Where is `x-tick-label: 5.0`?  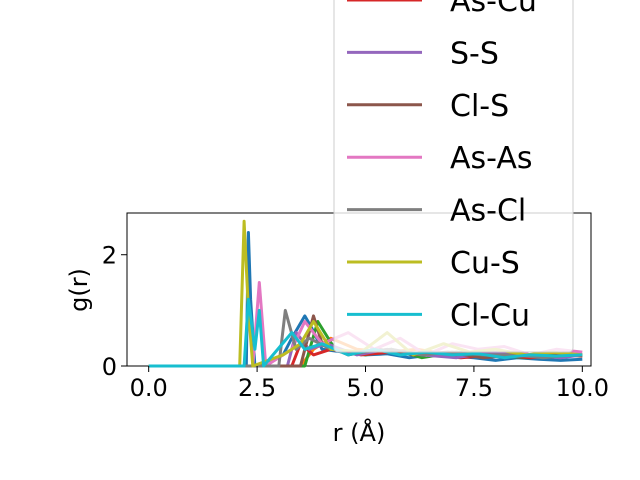
x-tick-label: 5.0 is located at coordinates (365, 388).